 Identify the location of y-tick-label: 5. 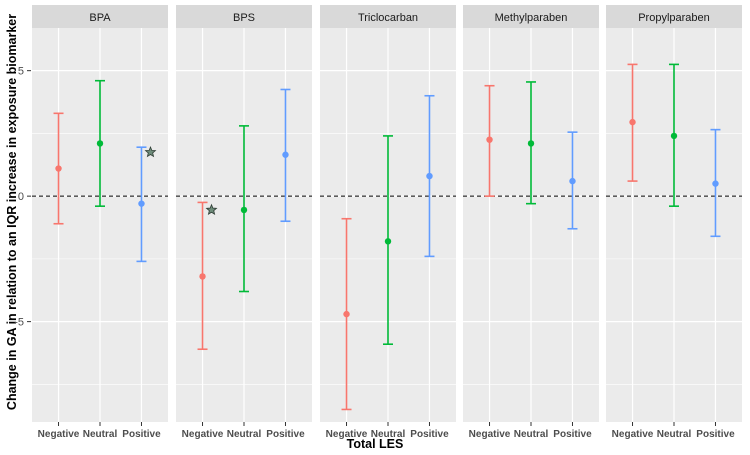
(21, 72).